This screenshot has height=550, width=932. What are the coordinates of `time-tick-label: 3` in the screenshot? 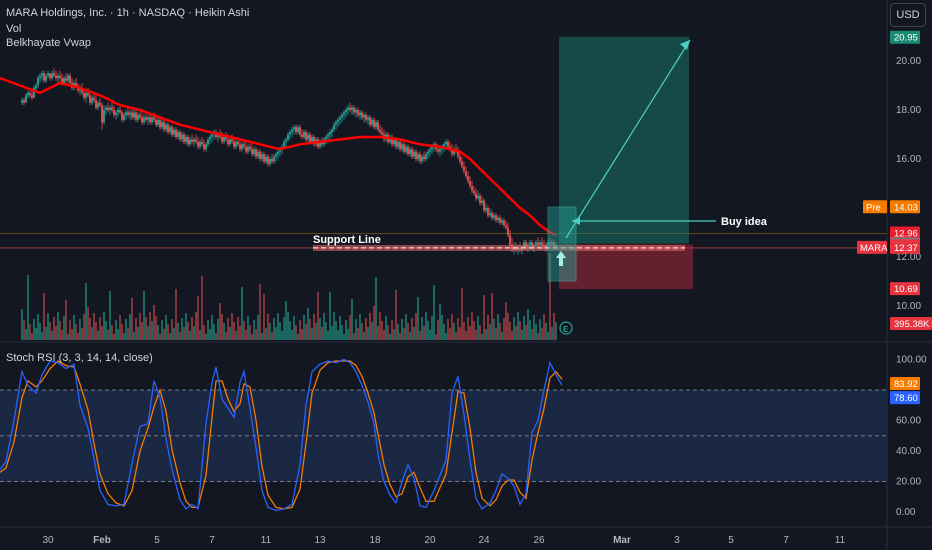 It's located at (677, 540).